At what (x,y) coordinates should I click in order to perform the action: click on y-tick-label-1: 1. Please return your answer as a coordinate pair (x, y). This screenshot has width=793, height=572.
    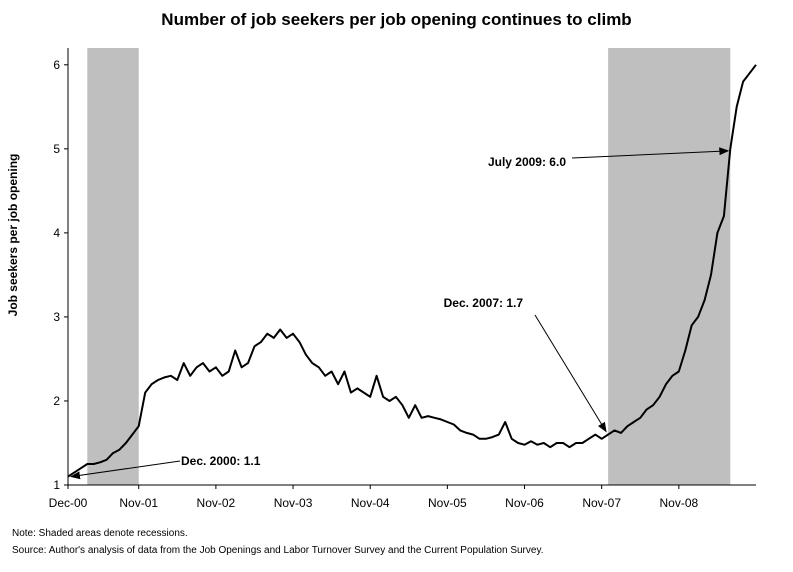
    Looking at the image, I should click on (56, 485).